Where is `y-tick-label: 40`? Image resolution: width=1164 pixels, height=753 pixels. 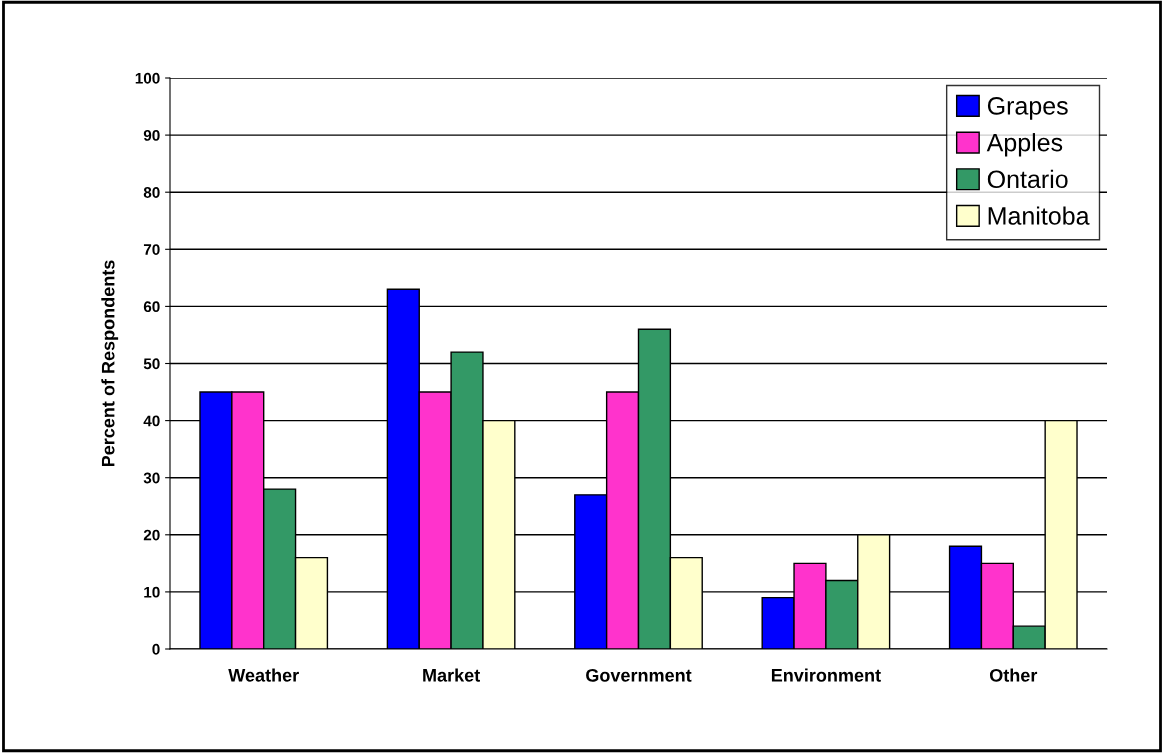 y-tick-label: 40 is located at coordinates (151, 421).